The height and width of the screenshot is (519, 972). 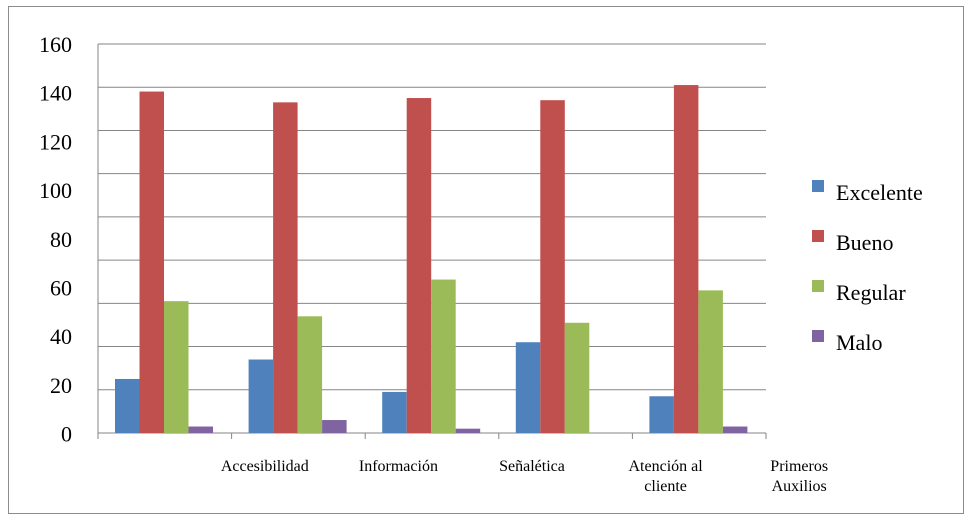 What do you see at coordinates (55, 141) in the screenshot?
I see `y-tick-label: 120` at bounding box center [55, 141].